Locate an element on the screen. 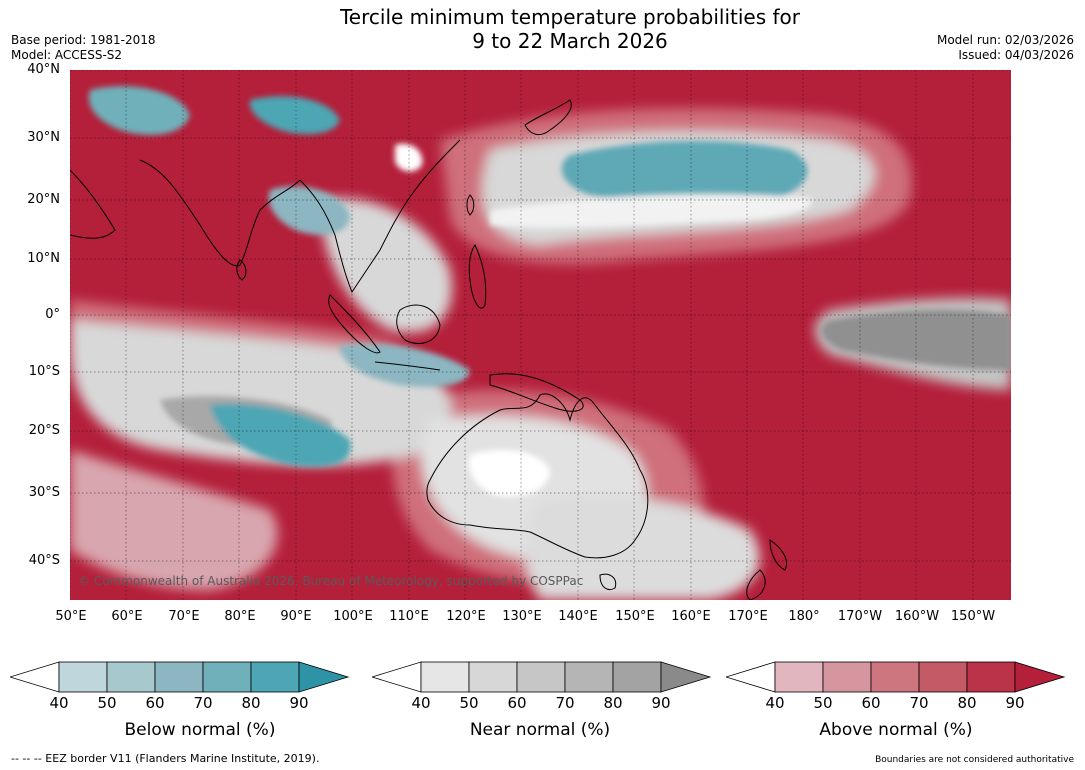  colorbar-below-tick: 80 is located at coordinates (251, 703).